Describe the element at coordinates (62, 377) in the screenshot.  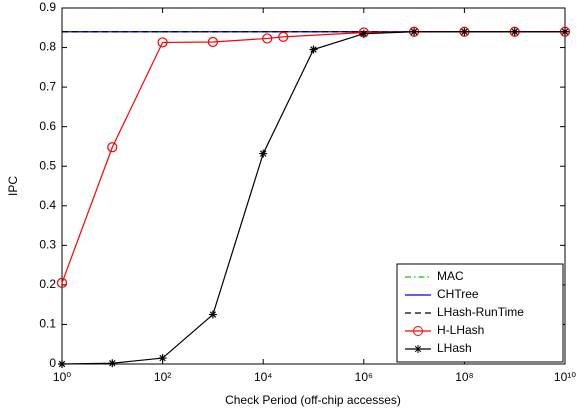
I see `x-tick-label: 10⁰` at that location.